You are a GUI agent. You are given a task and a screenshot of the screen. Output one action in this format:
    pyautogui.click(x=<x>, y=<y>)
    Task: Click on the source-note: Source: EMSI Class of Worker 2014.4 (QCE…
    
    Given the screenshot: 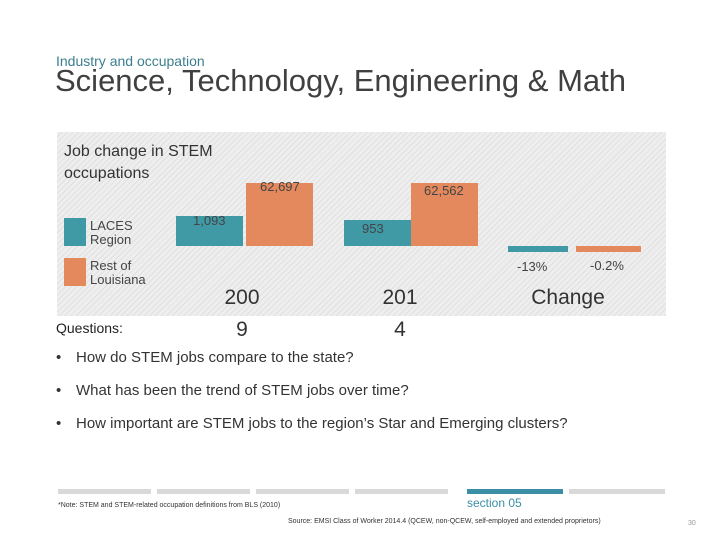 What is the action you would take?
    pyautogui.click(x=444, y=521)
    